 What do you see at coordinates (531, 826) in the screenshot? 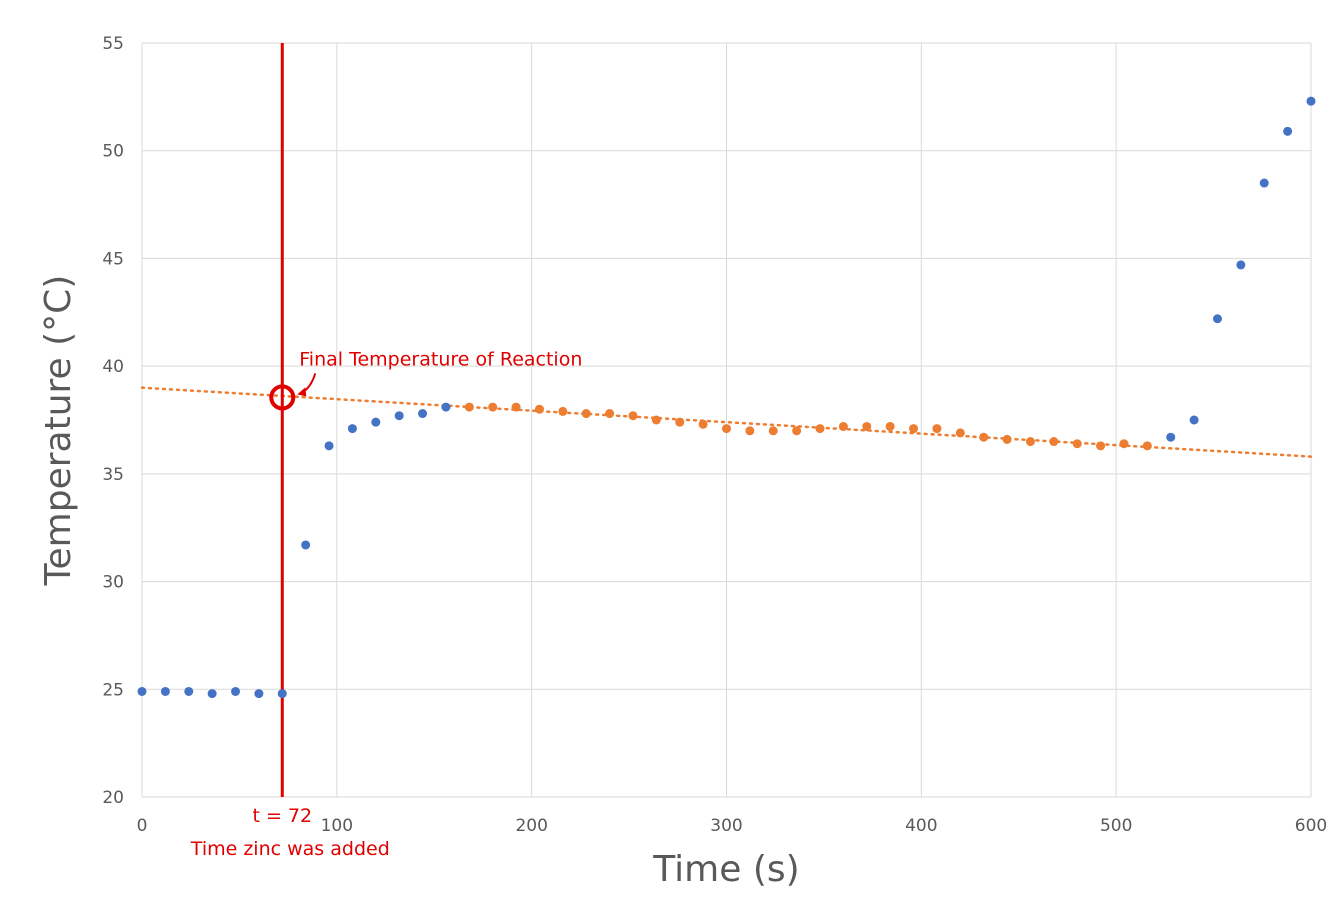
I see `x-tick-label: 200` at bounding box center [531, 826].